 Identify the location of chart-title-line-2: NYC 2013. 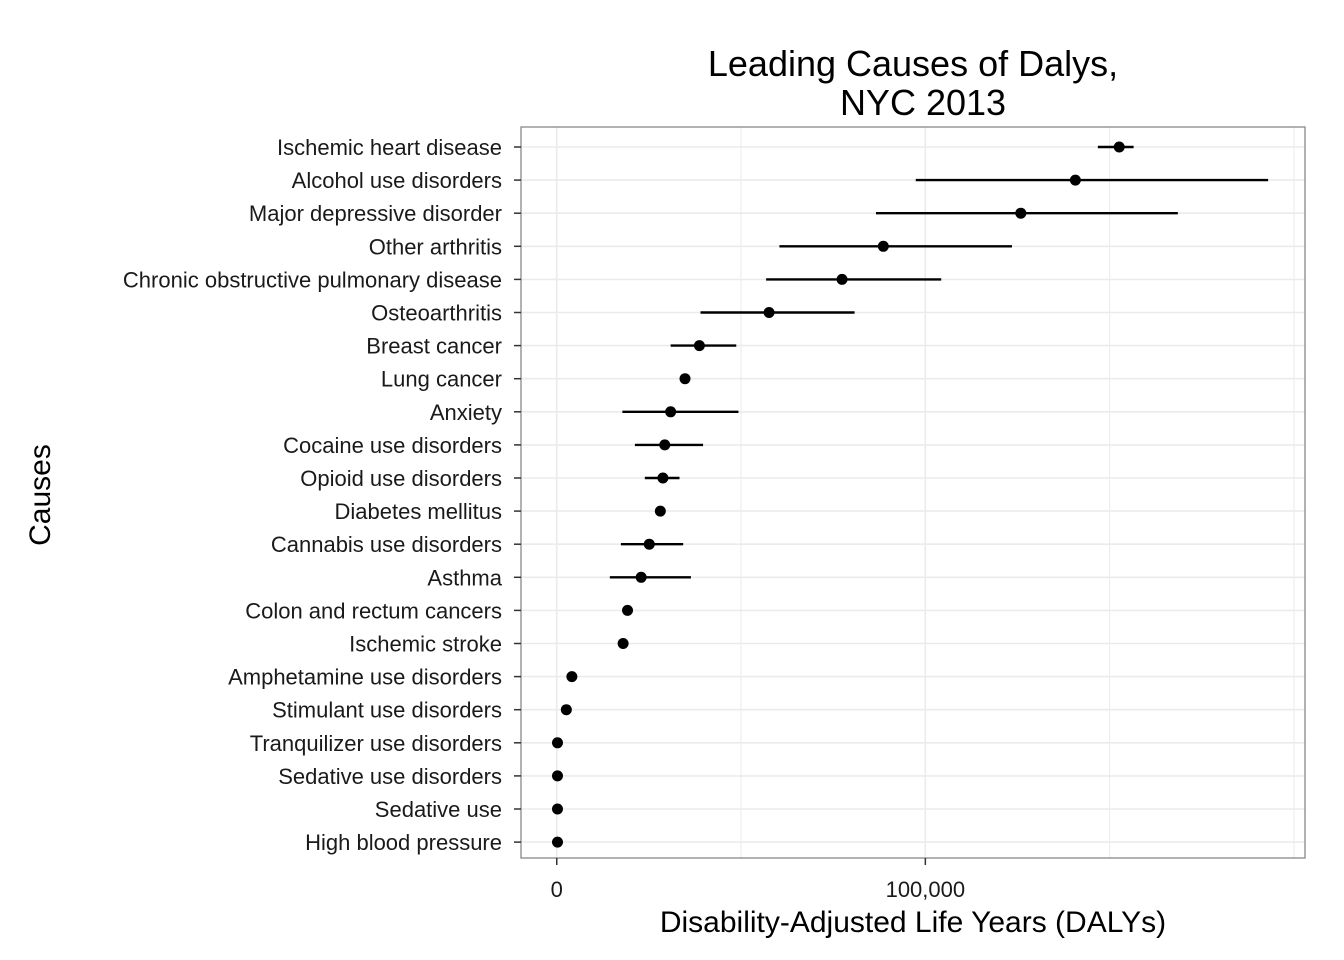
(923, 102).